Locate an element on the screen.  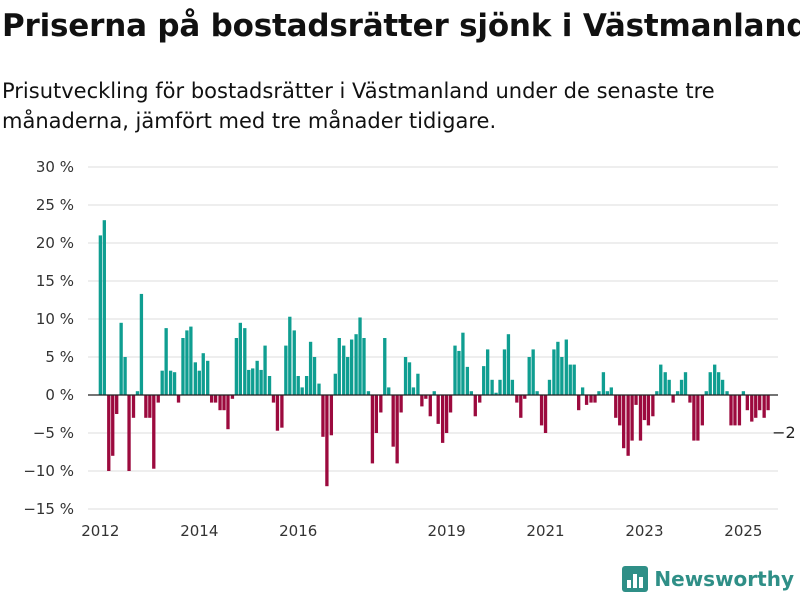
y-tick-label: 25 % is located at coordinates (55, 205).